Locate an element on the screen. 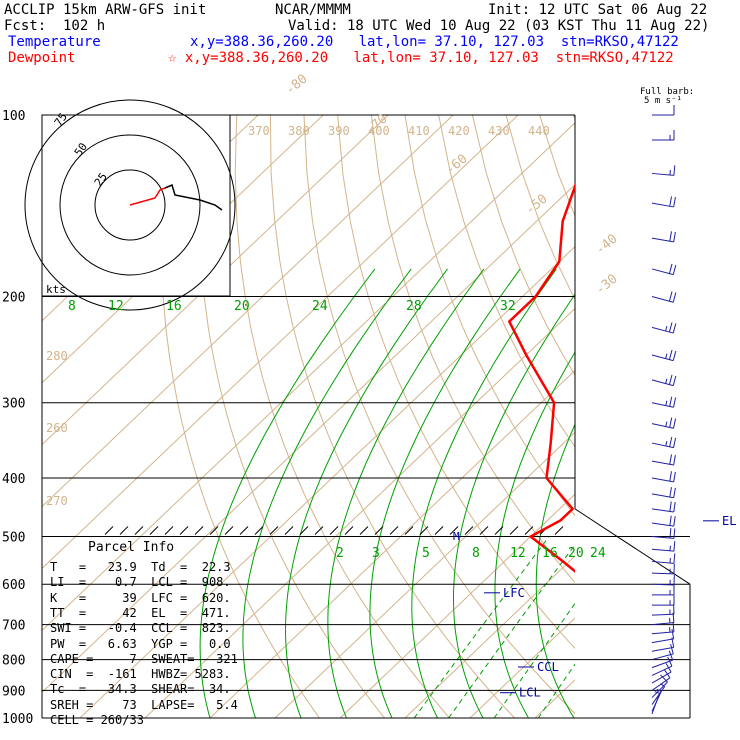 This screenshot has width=740, height=740. barb-legend-line2: 5 m s⁻¹ is located at coordinates (663, 101).